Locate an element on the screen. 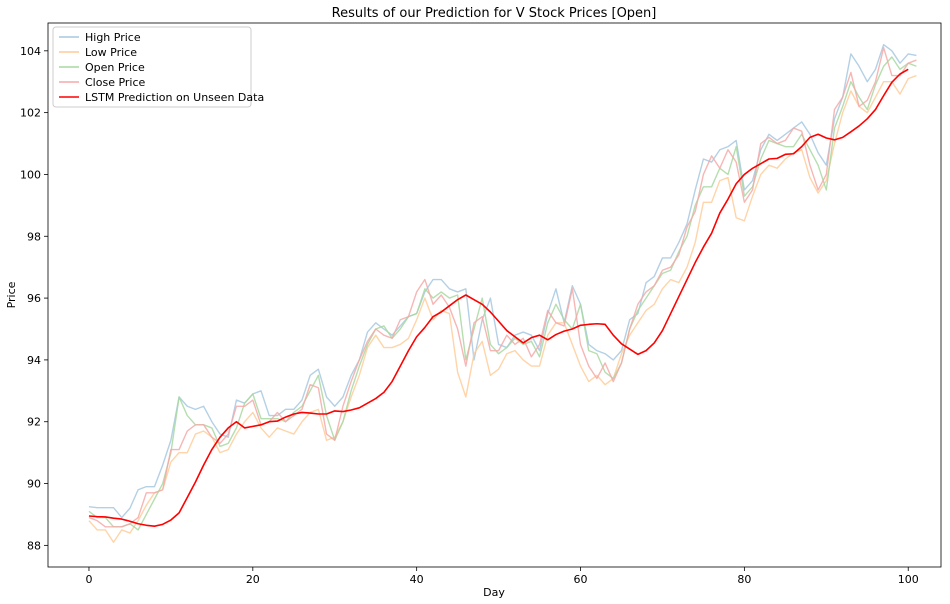 This screenshot has height=604, width=950. x-tick-label: 100 is located at coordinates (908, 579).